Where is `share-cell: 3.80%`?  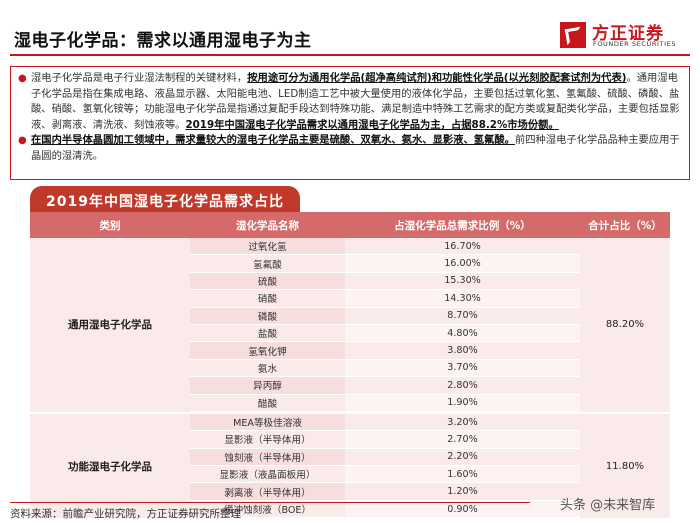
share-cell: 3.80% is located at coordinates (462, 350).